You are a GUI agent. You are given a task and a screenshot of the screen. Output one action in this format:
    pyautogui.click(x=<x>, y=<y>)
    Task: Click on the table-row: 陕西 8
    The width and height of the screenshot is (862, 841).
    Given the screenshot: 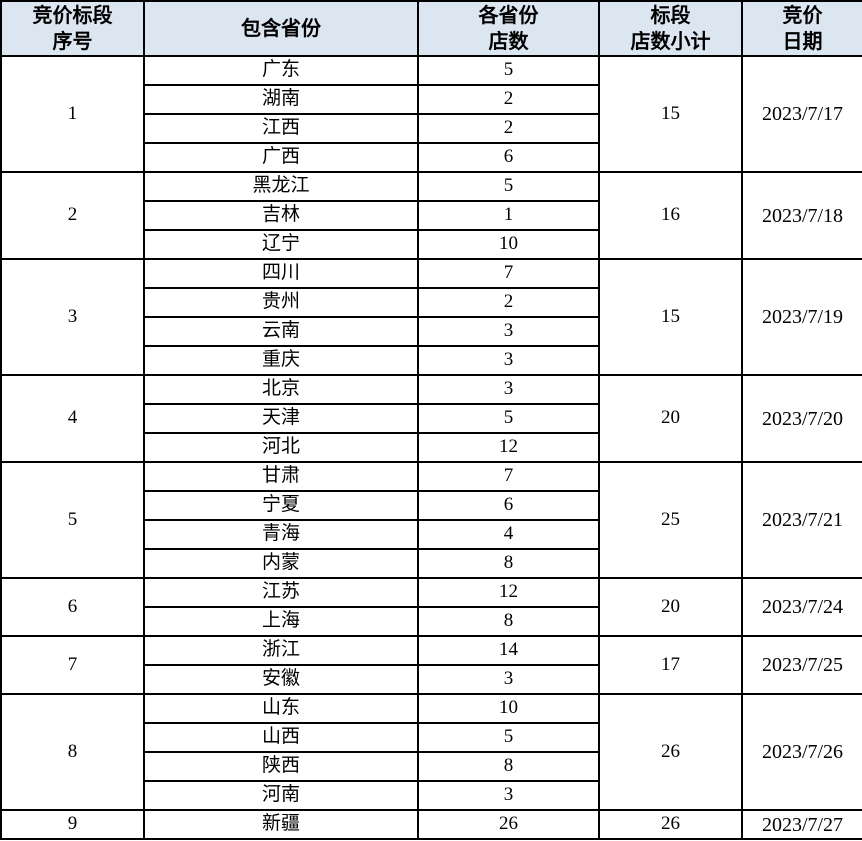 What is the action you would take?
    pyautogui.click(x=431, y=766)
    